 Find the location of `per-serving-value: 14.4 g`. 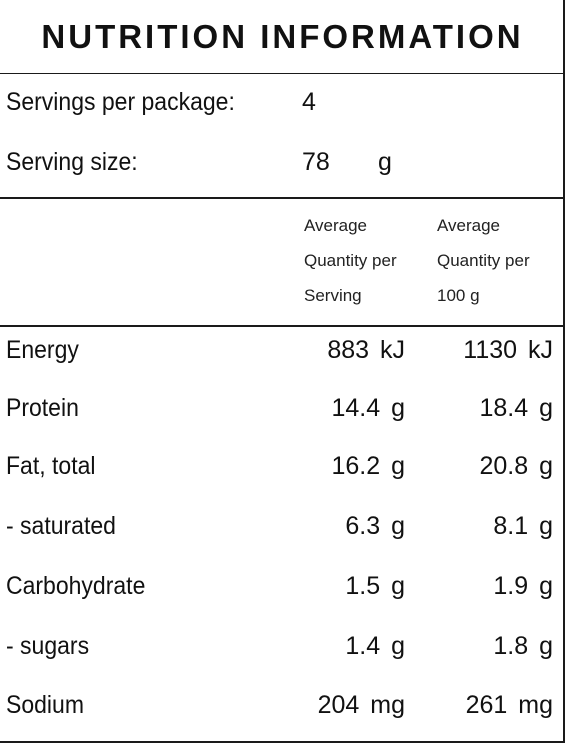

per-serving-value: 14.4 g is located at coordinates (368, 408).